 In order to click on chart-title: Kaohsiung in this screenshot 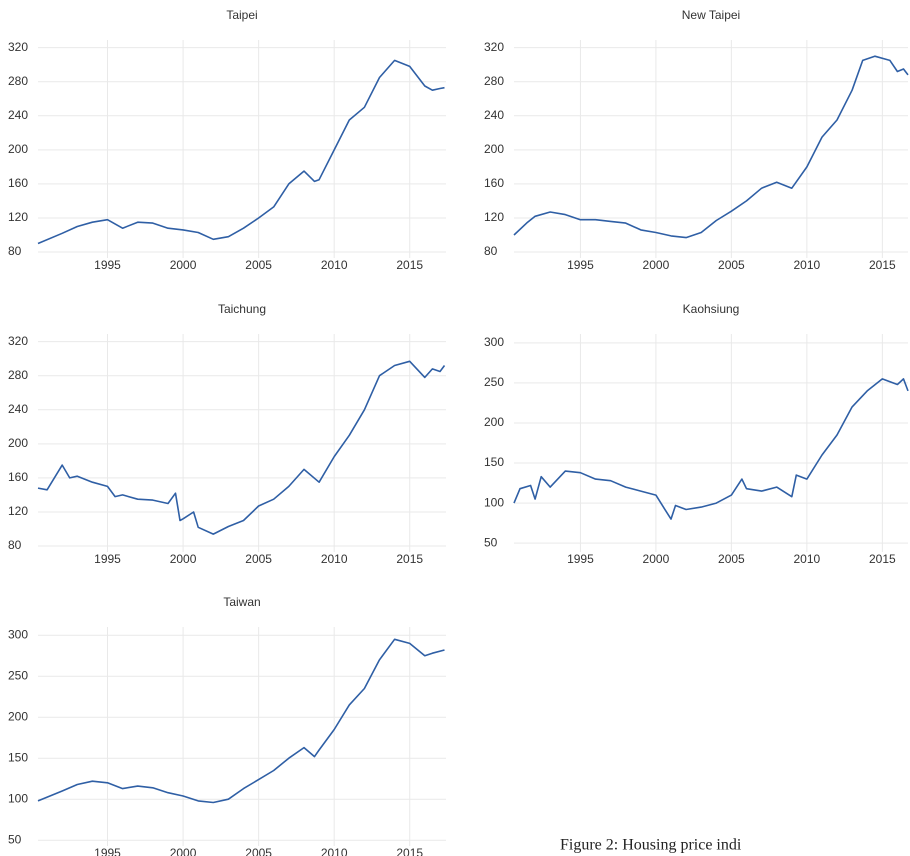, I will do `click(711, 309)`.